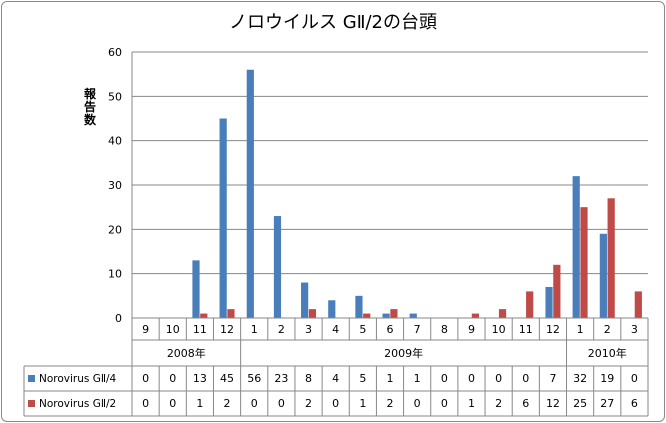 The height and width of the screenshot is (423, 666). Describe the element at coordinates (89, 120) in the screenshot. I see `y-axis-label-char: 数` at that location.